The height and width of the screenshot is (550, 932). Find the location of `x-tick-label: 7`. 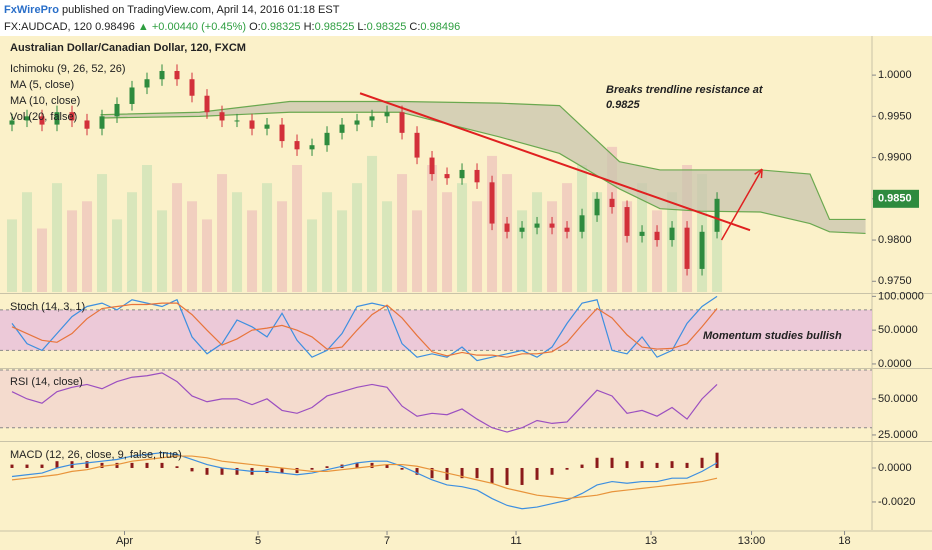

x-tick-label: 7 is located at coordinates (387, 541).